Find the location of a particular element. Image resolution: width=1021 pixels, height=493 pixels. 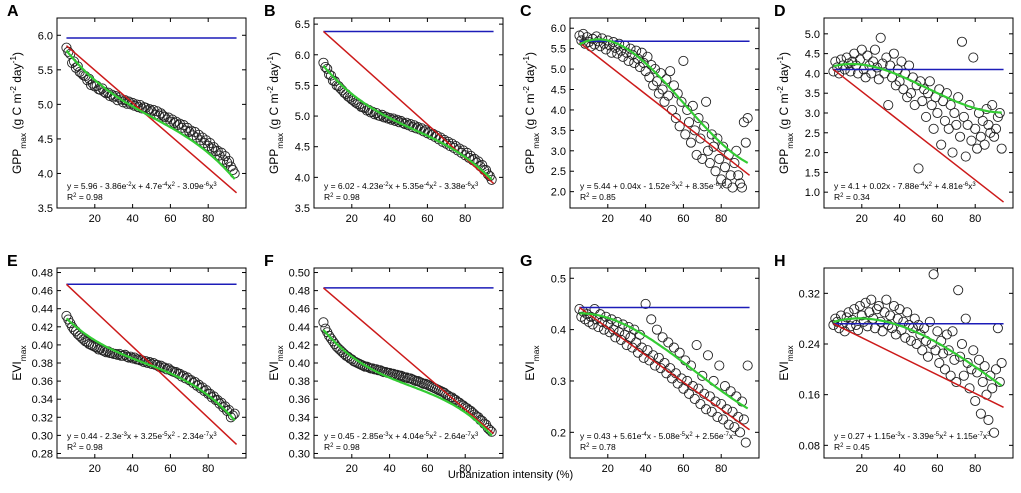

y-tick-label: 0.5 is located at coordinates (558, 279).